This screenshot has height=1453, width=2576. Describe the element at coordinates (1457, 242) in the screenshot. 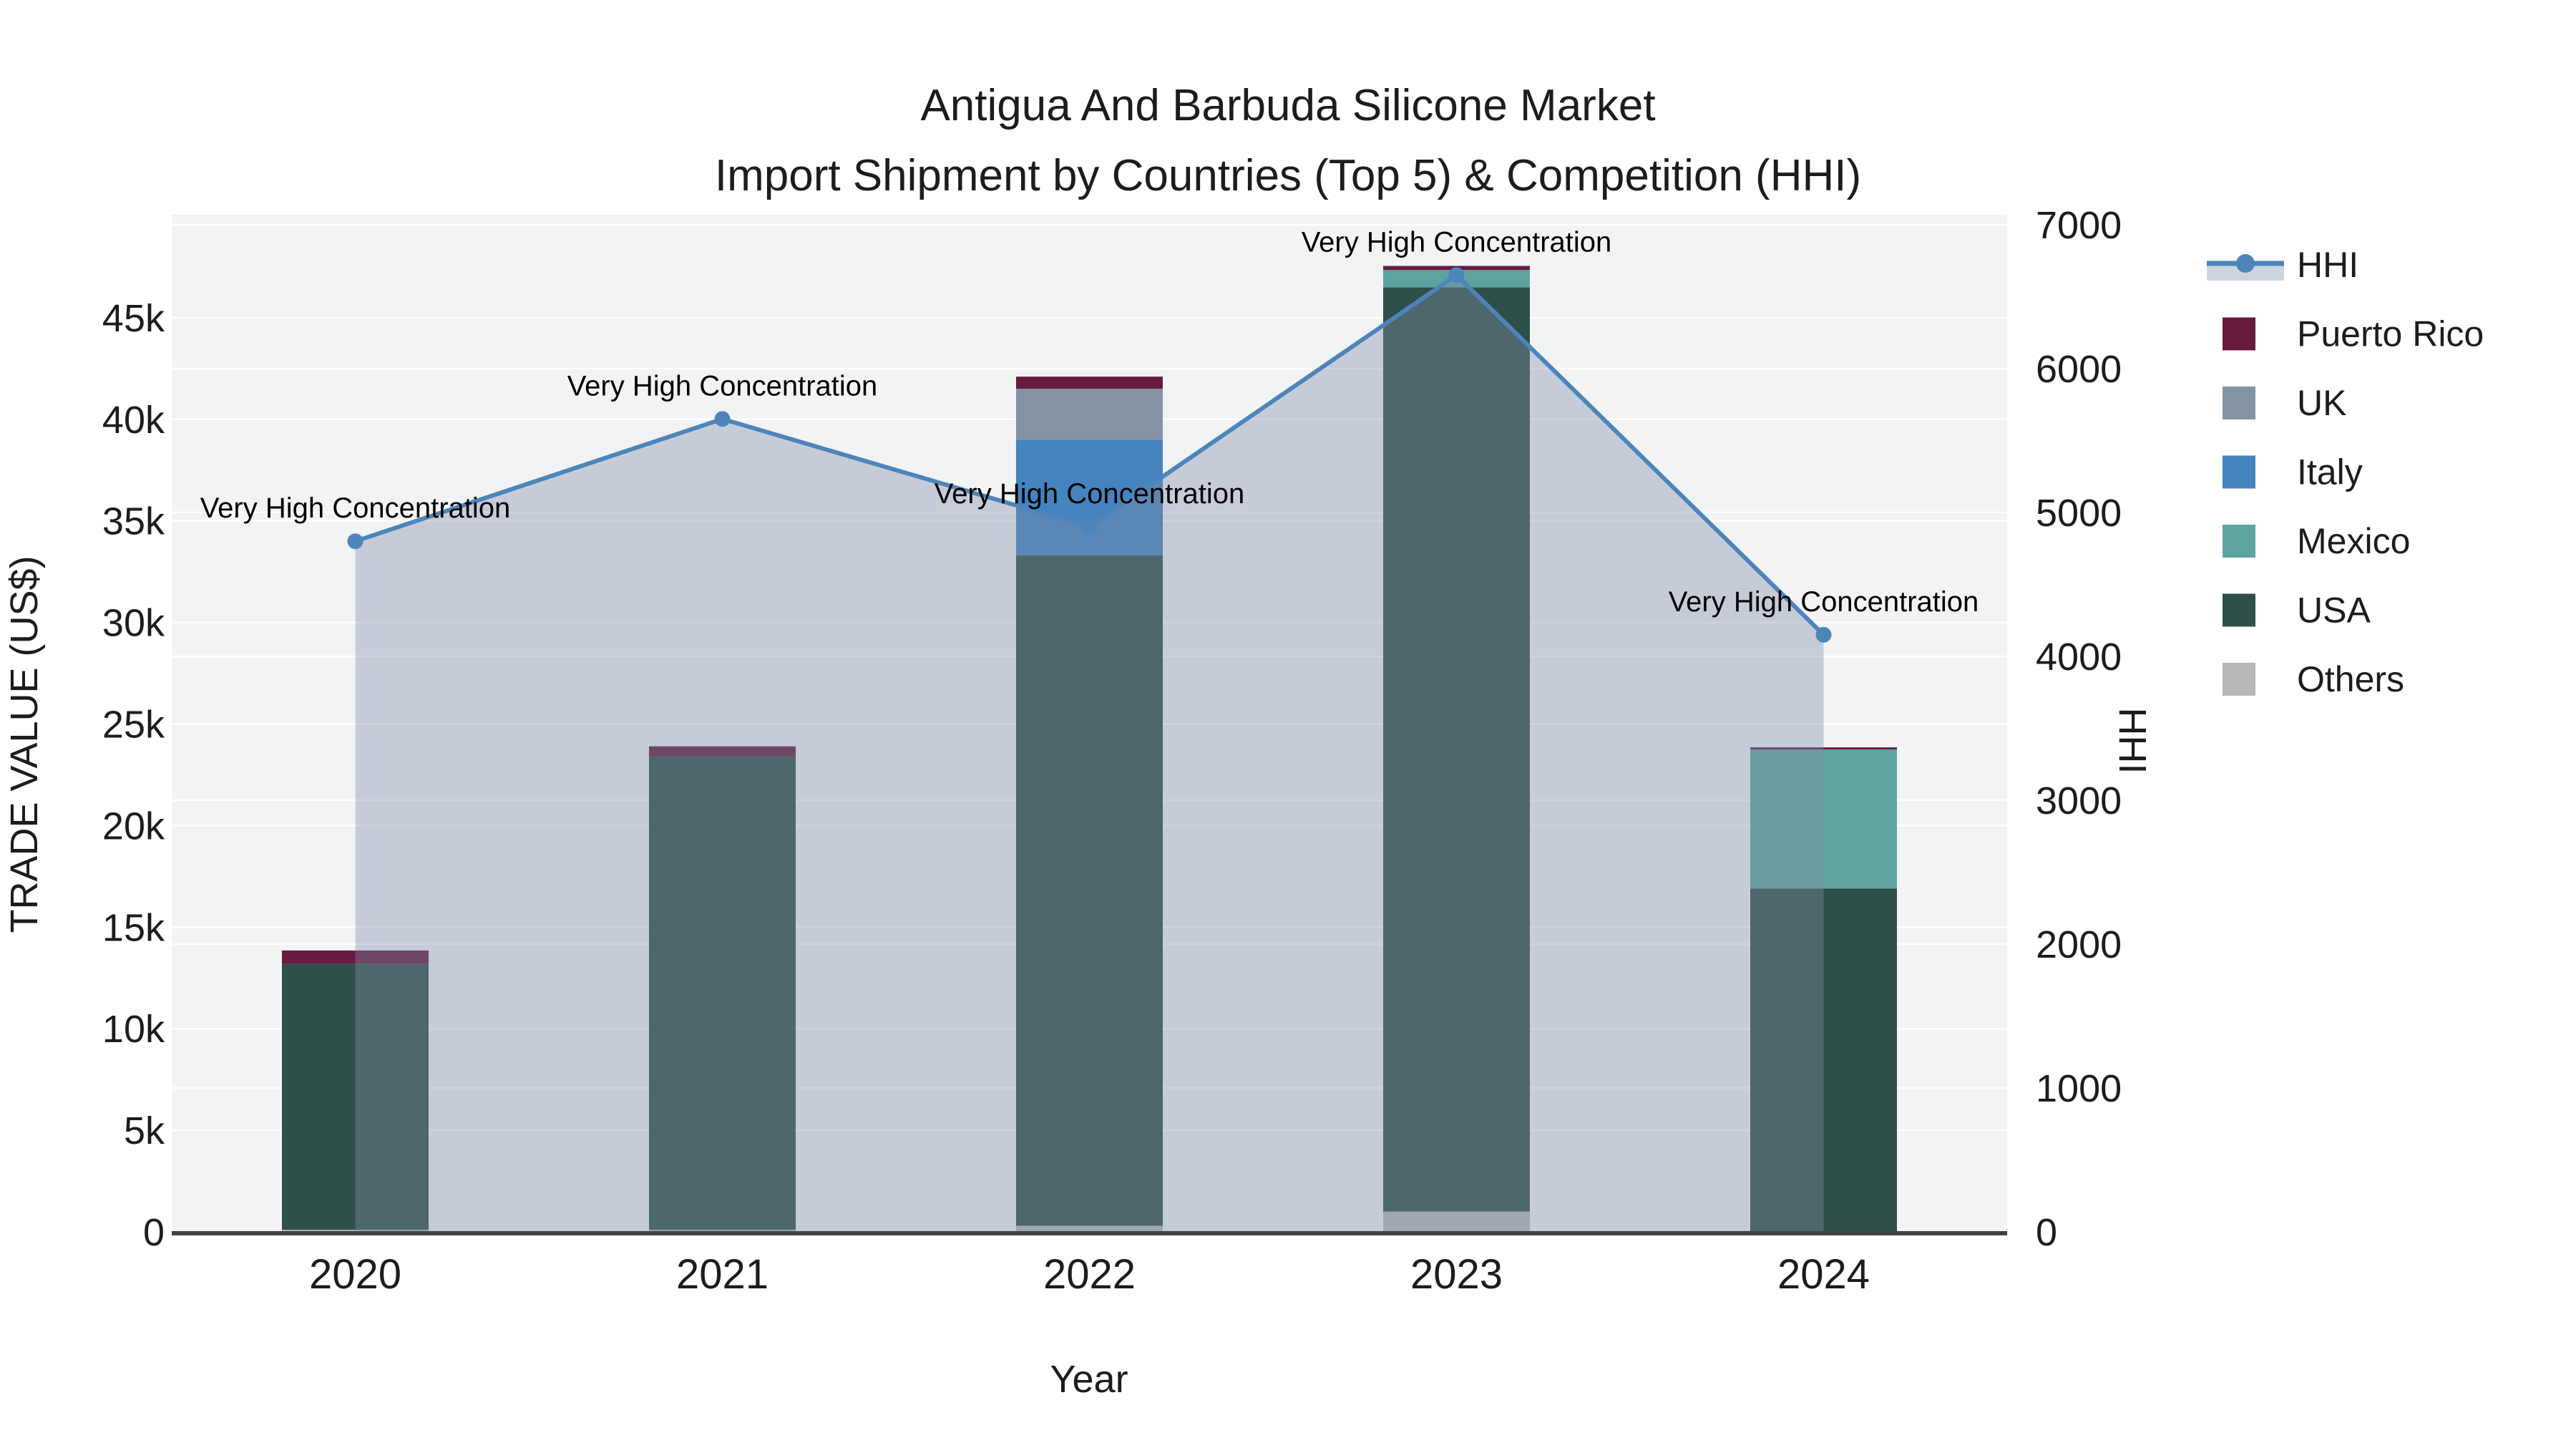

I see `annotation-2023: Very High Concentration` at that location.